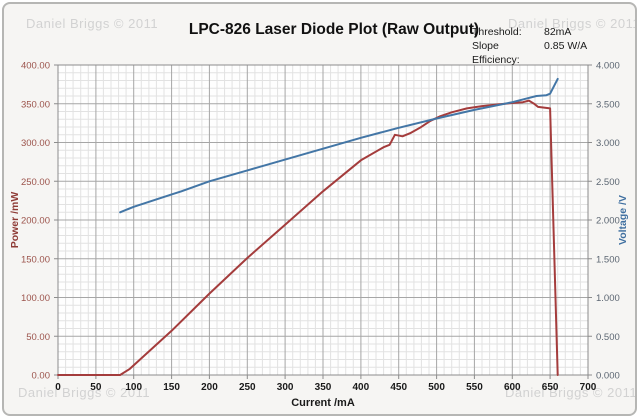 The width and height of the screenshot is (639, 418). I want to click on voltage-tick-label: 3.000, so click(608, 143).